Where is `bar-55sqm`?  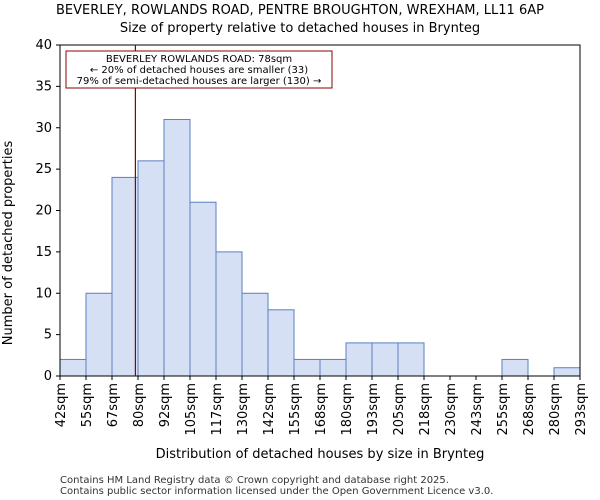 bar-55sqm is located at coordinates (99, 334).